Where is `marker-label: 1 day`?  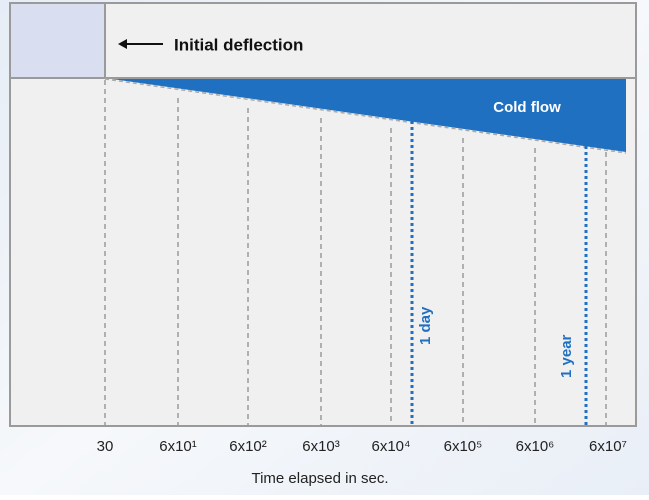
marker-label: 1 day is located at coordinates (425, 325).